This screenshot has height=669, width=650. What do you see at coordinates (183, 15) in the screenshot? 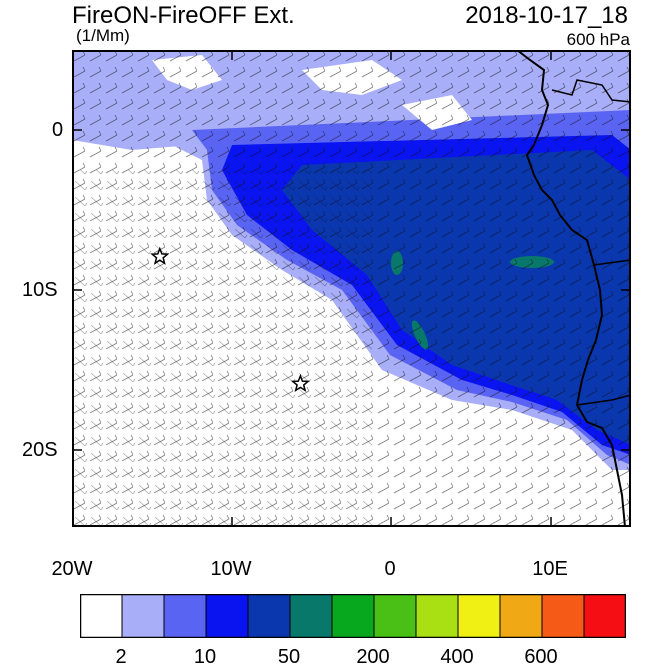
I see `map-title: FireON-FireOFF Ext.` at bounding box center [183, 15].